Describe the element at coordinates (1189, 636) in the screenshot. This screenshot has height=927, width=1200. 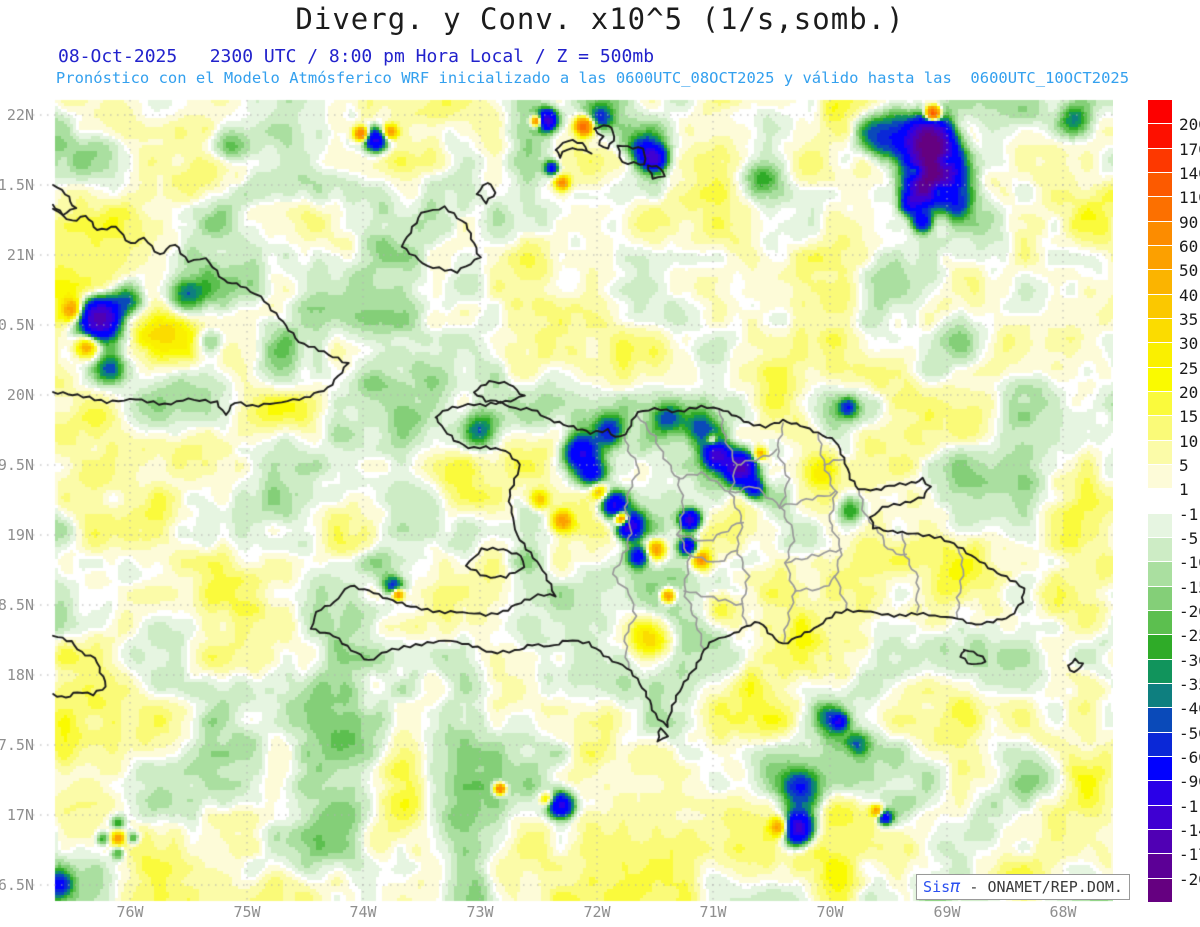
I see `colorbar-tick-label: -25` at that location.